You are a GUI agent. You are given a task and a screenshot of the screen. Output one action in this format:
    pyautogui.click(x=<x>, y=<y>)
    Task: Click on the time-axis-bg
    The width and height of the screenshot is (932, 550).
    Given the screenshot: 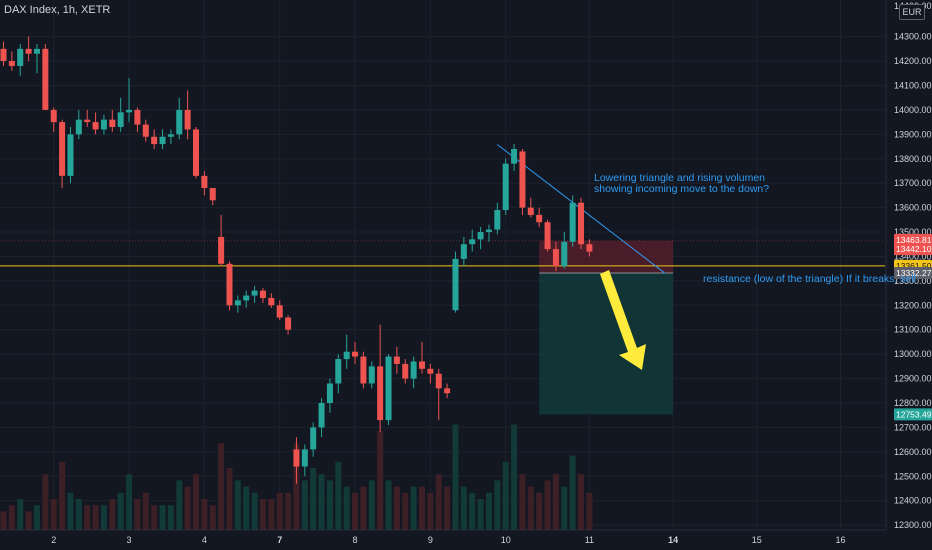 What is the action you would take?
    pyautogui.click(x=466, y=540)
    